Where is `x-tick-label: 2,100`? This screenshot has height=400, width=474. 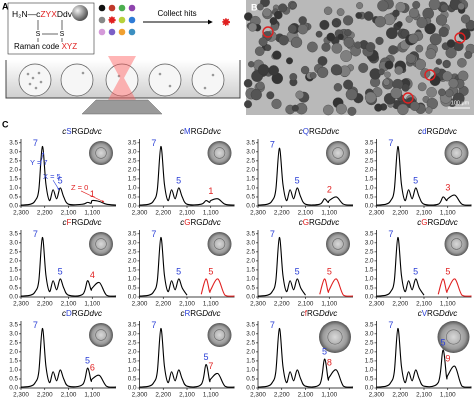 x-tick-label: 2,100 is located at coordinates (69, 213).